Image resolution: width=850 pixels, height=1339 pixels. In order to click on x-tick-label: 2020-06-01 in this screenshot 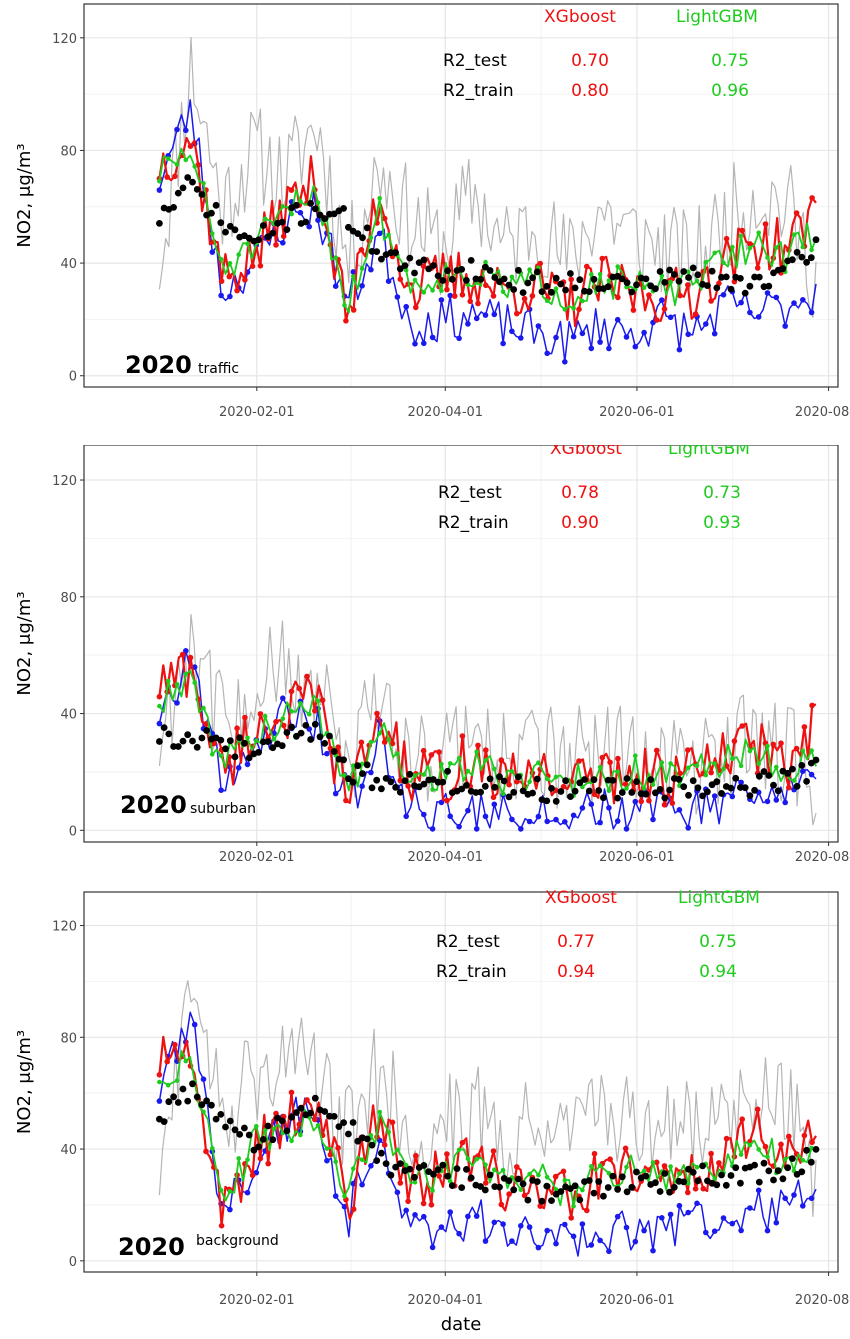, I will do `click(637, 412)`.